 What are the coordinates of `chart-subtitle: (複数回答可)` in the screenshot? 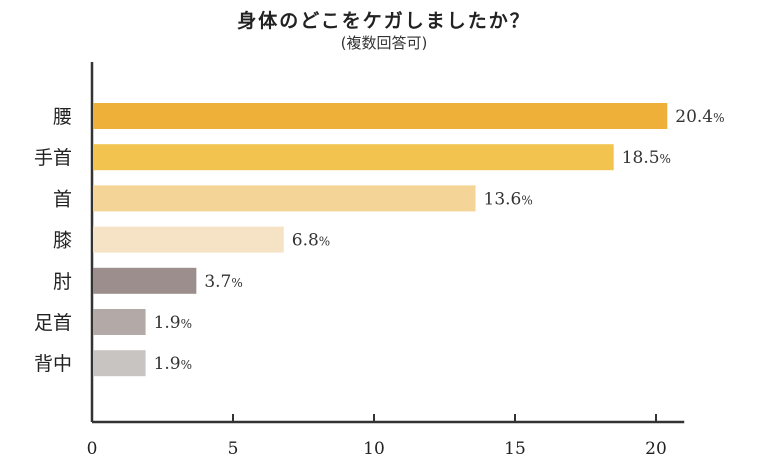 It's located at (384, 43).